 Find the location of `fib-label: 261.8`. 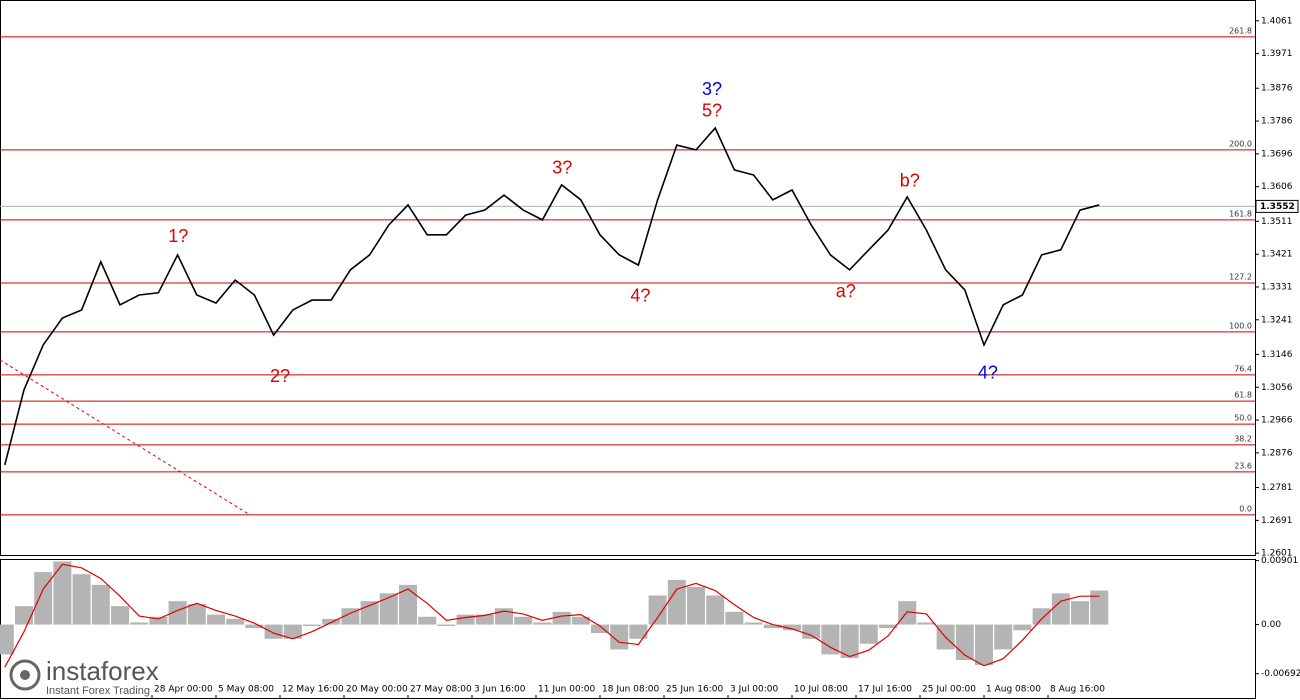

fib-label: 261.8 is located at coordinates (1240, 30).